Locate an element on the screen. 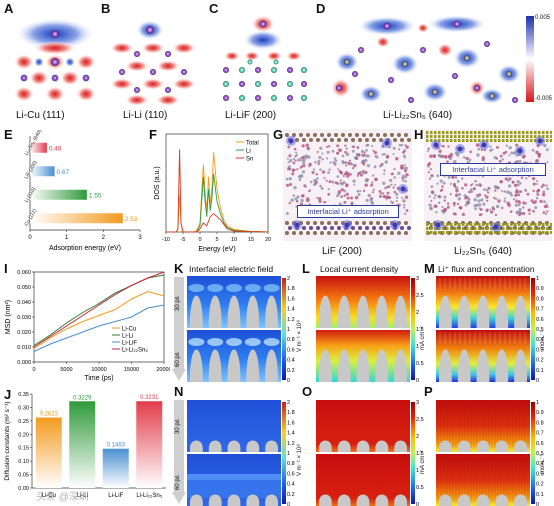 Image resolution: width=554 pixels, height=506 pixels. f-xtick-6: 20 is located at coordinates (268, 240).